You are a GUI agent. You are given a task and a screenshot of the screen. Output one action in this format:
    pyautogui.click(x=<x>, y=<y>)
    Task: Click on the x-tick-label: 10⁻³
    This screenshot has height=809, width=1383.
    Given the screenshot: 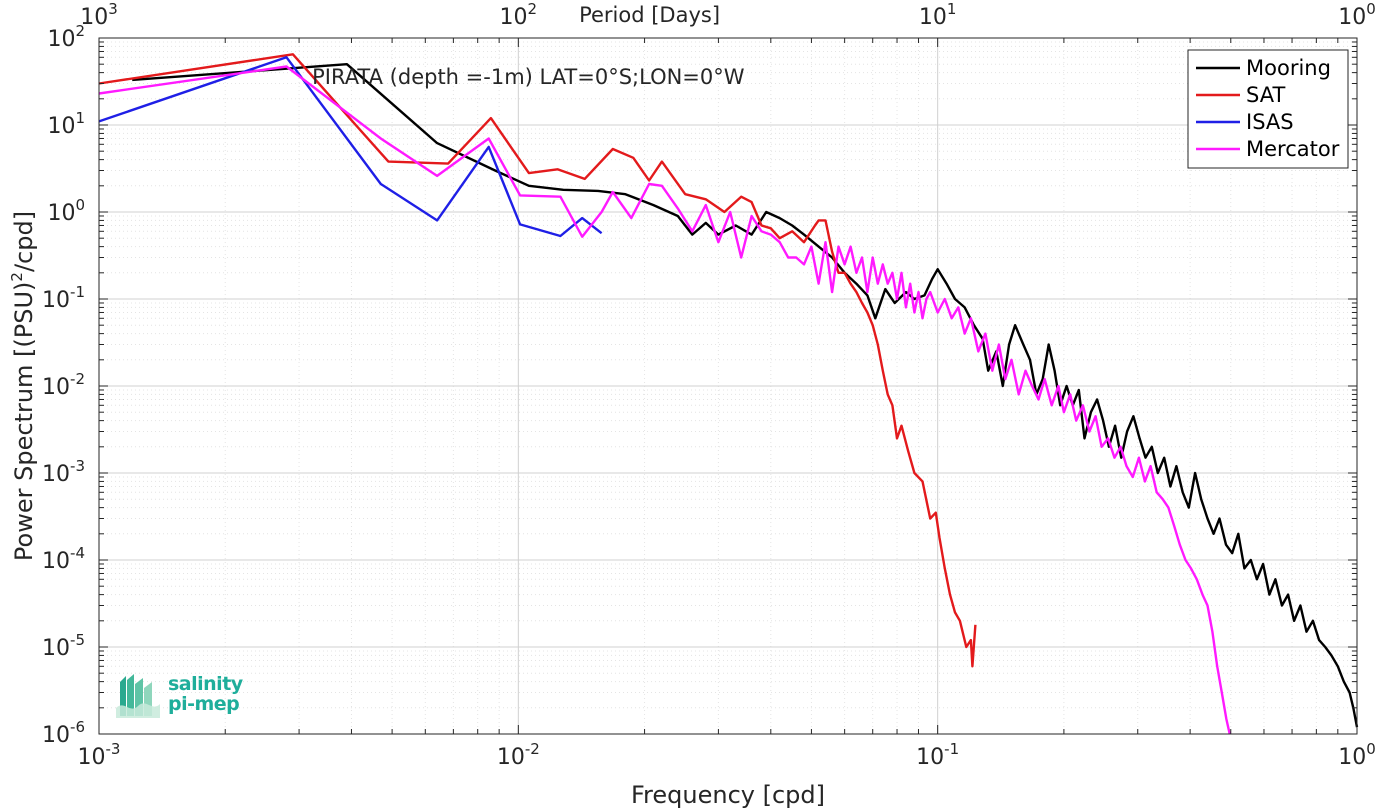 What is the action you would take?
    pyautogui.click(x=99, y=755)
    